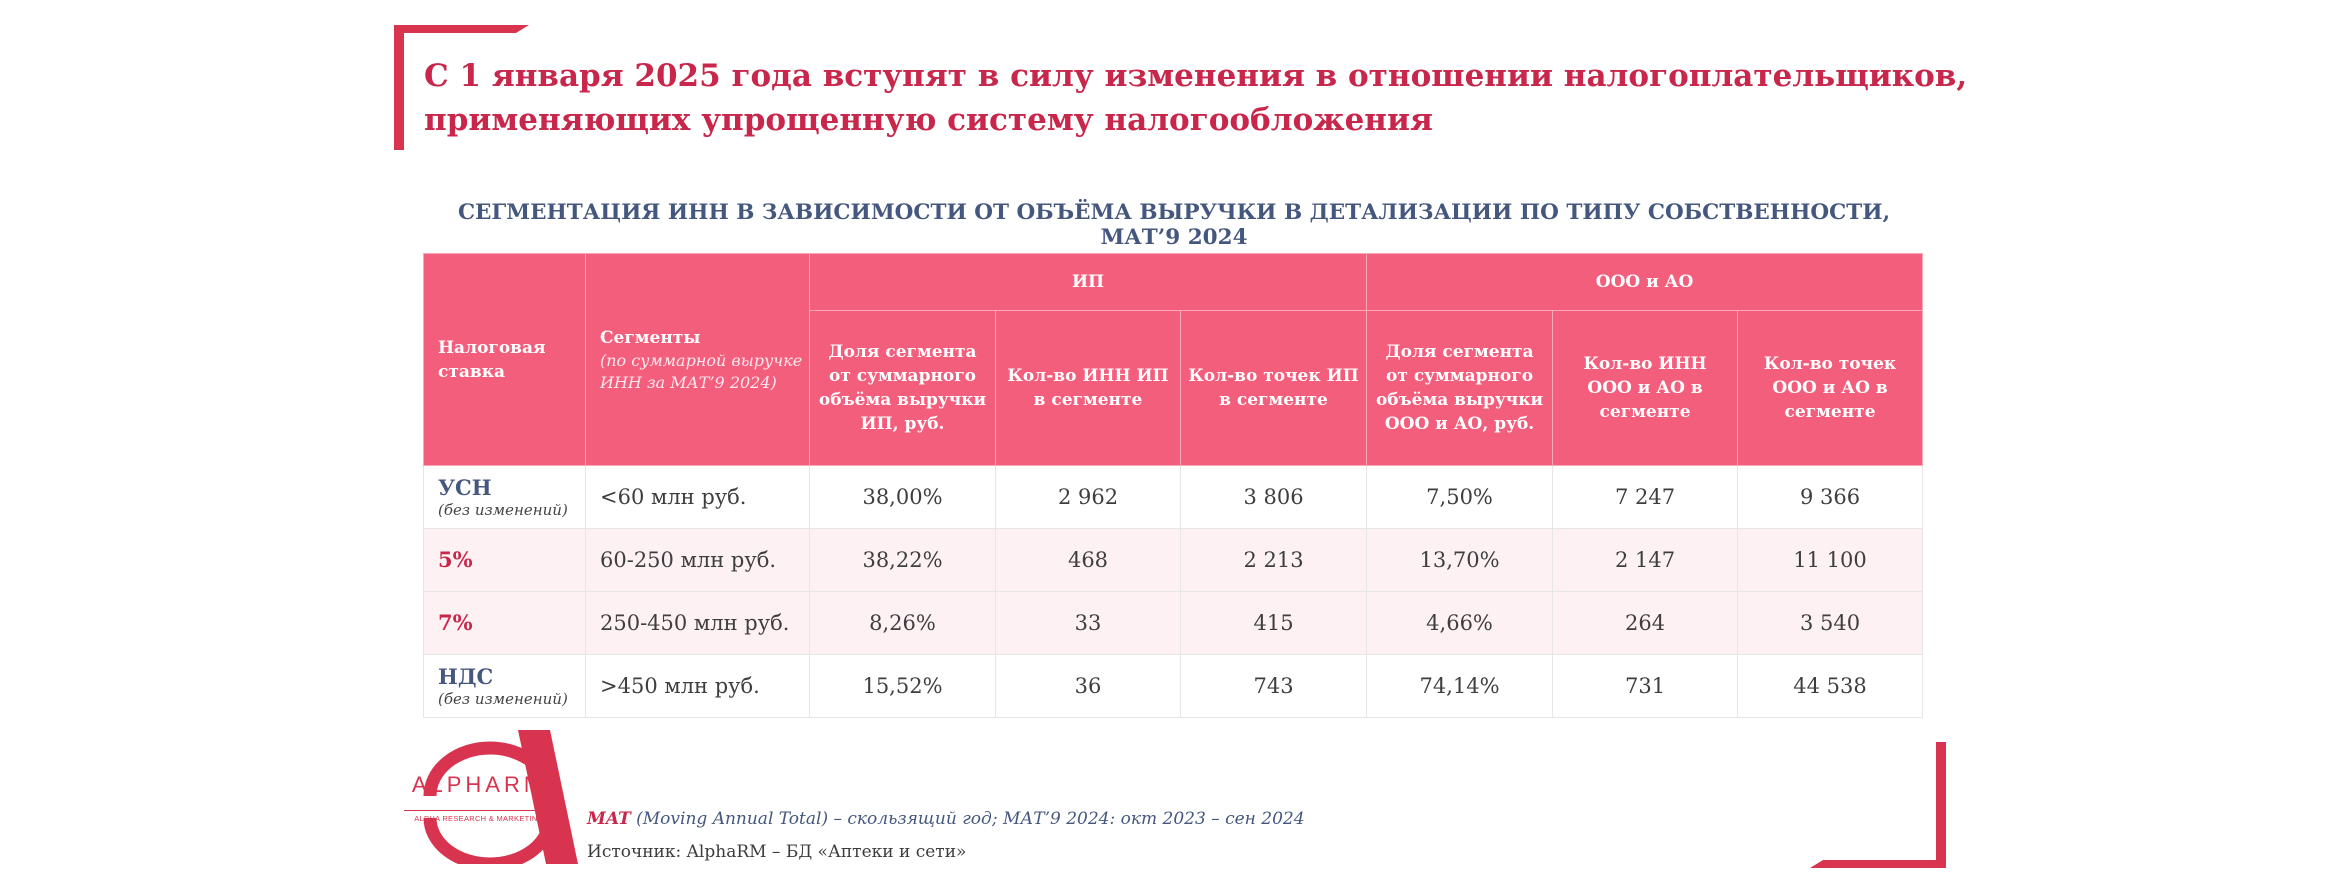 This screenshot has height=896, width=2340. I want to click on cell-ooo-points: 3 540, so click(1830, 623).